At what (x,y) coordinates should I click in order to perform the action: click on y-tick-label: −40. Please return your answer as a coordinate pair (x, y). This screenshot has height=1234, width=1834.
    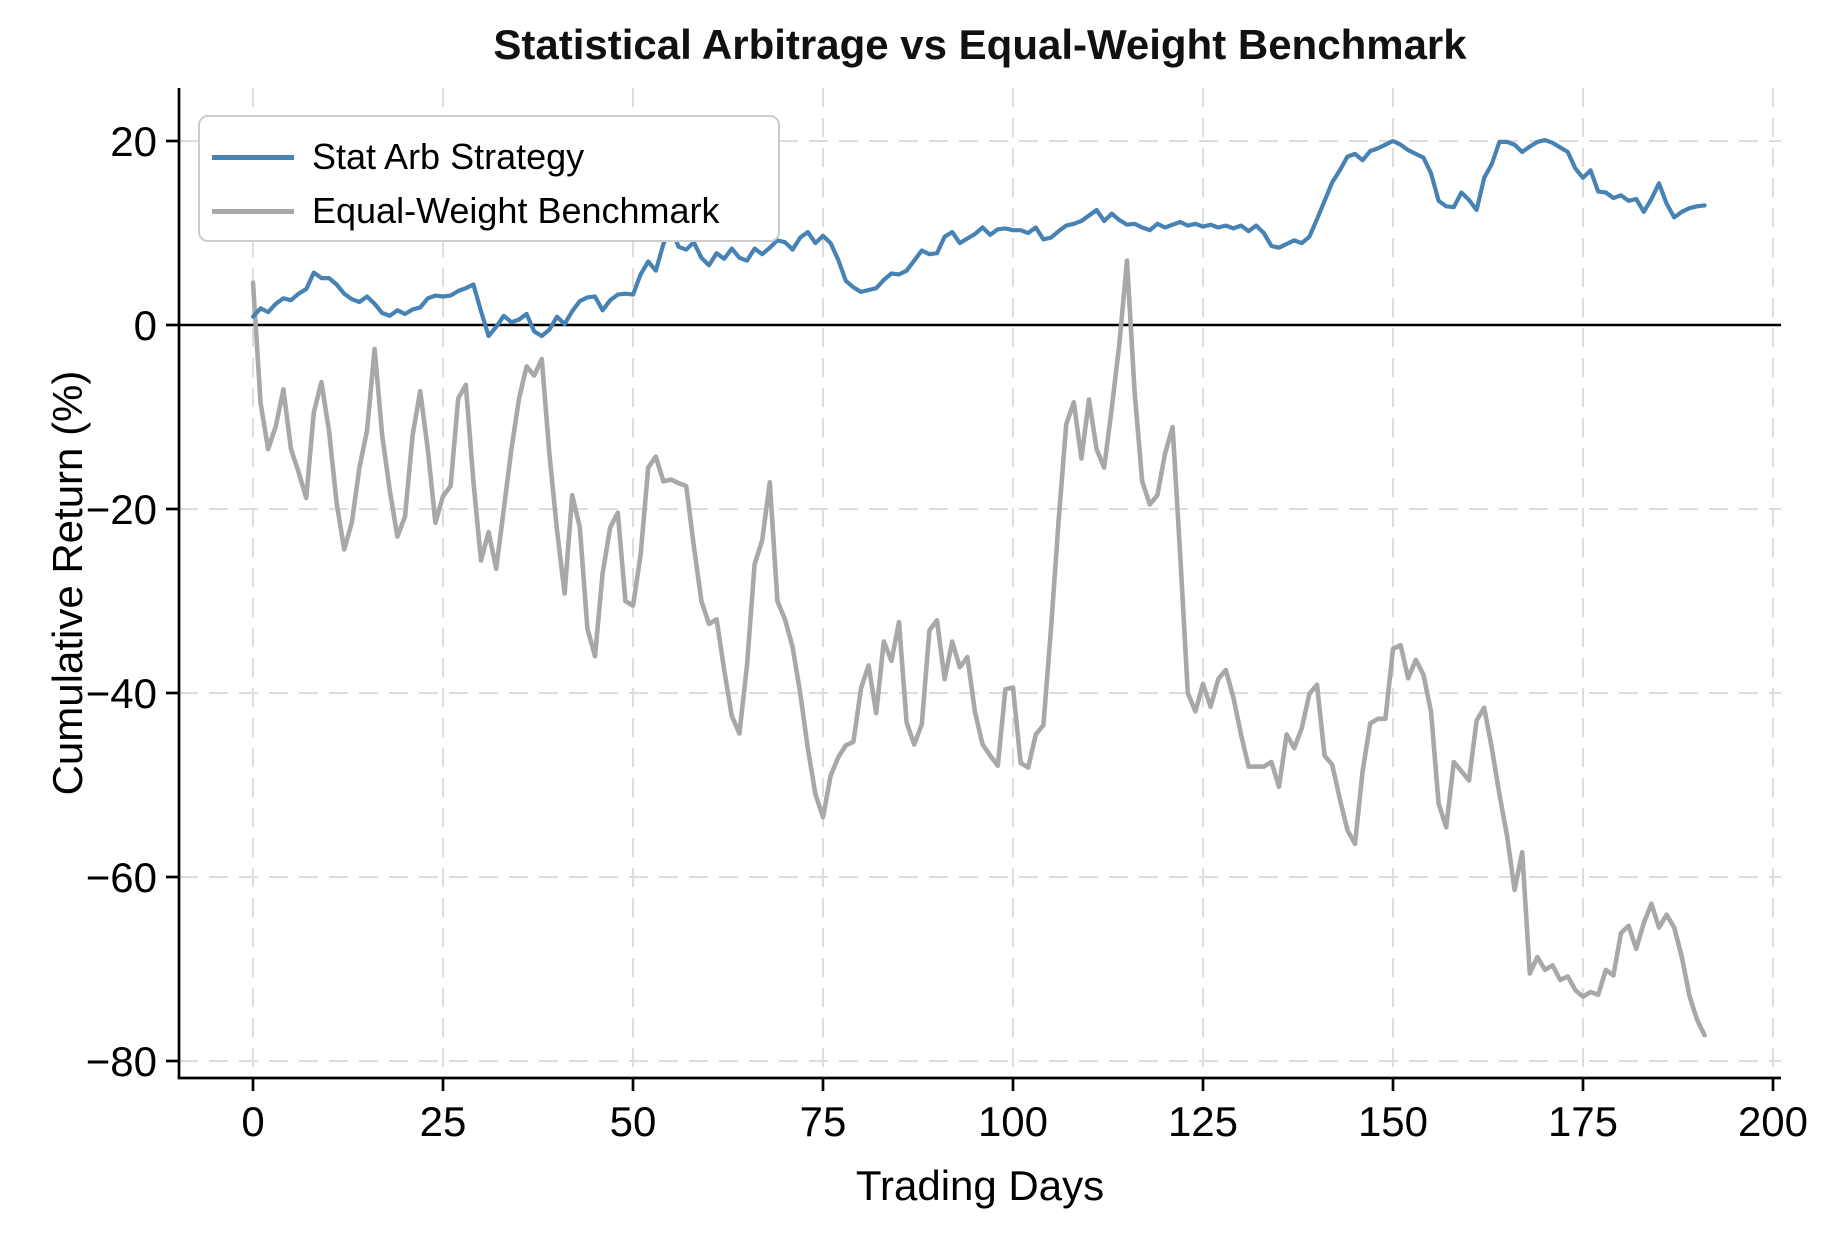
    Looking at the image, I should click on (121, 693).